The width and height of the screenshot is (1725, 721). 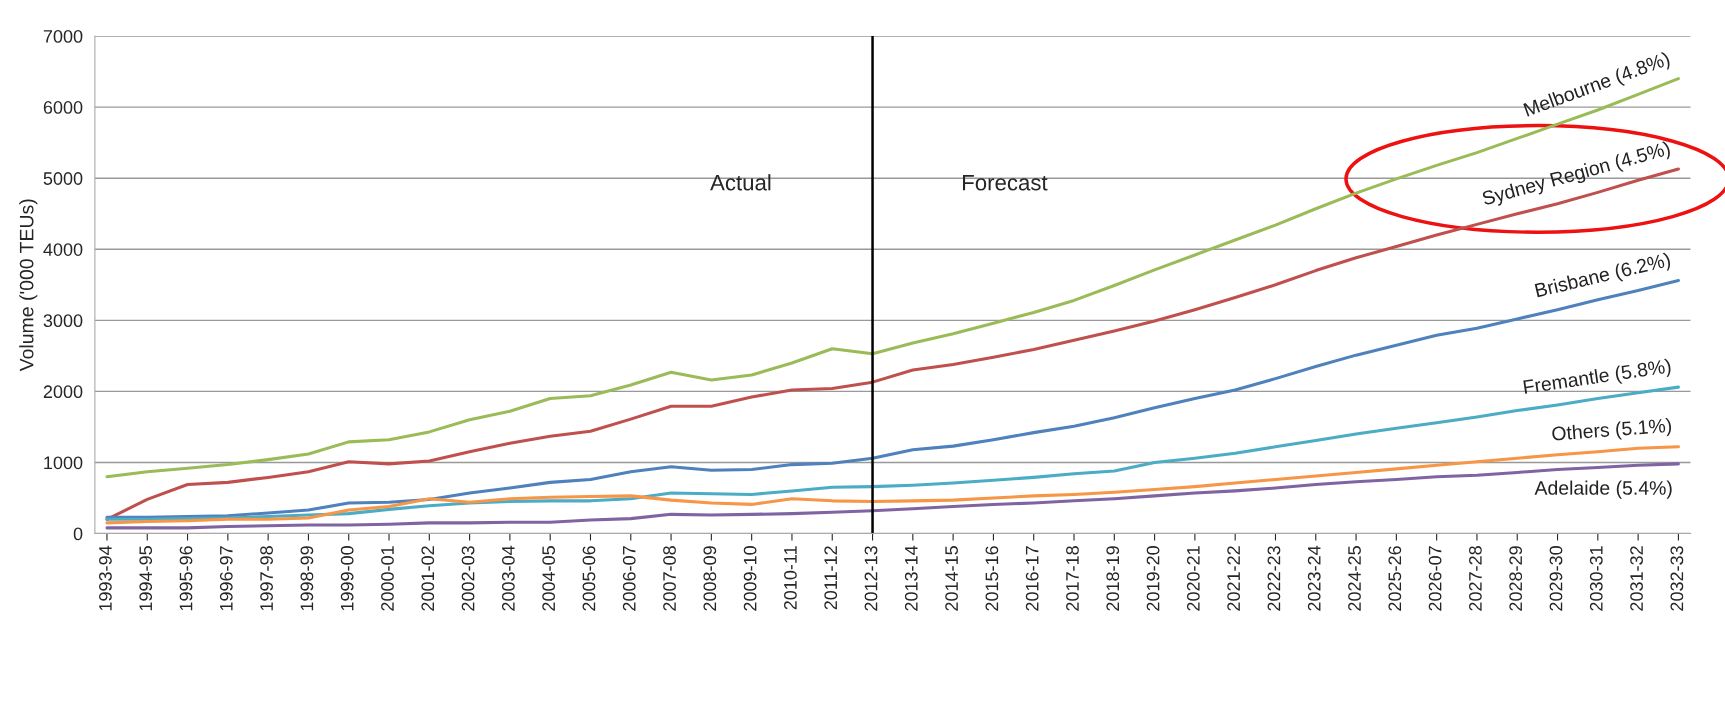 I want to click on y-tick-label: 3000, so click(x=63, y=321).